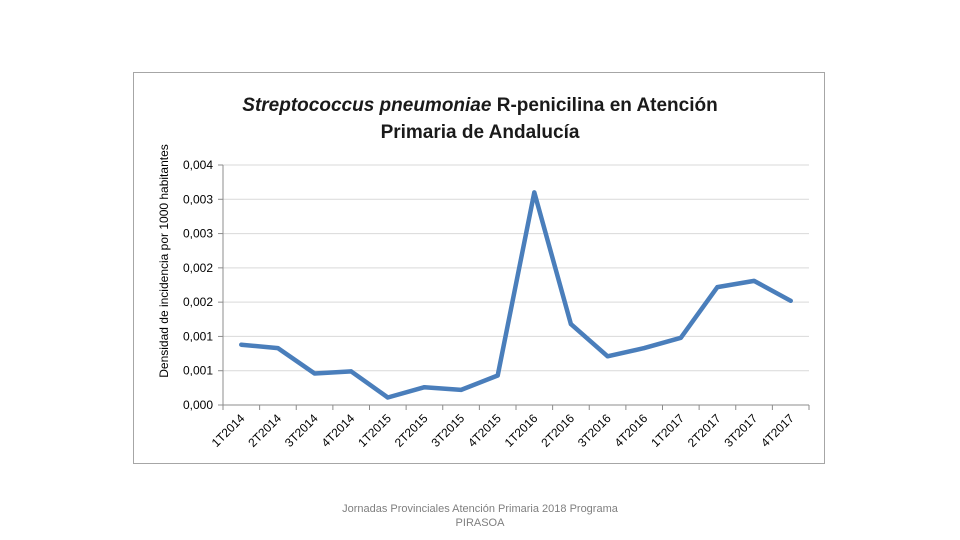 This screenshot has height=540, width=960. I want to click on x-tick-label: 4T2017, so click(777, 430).